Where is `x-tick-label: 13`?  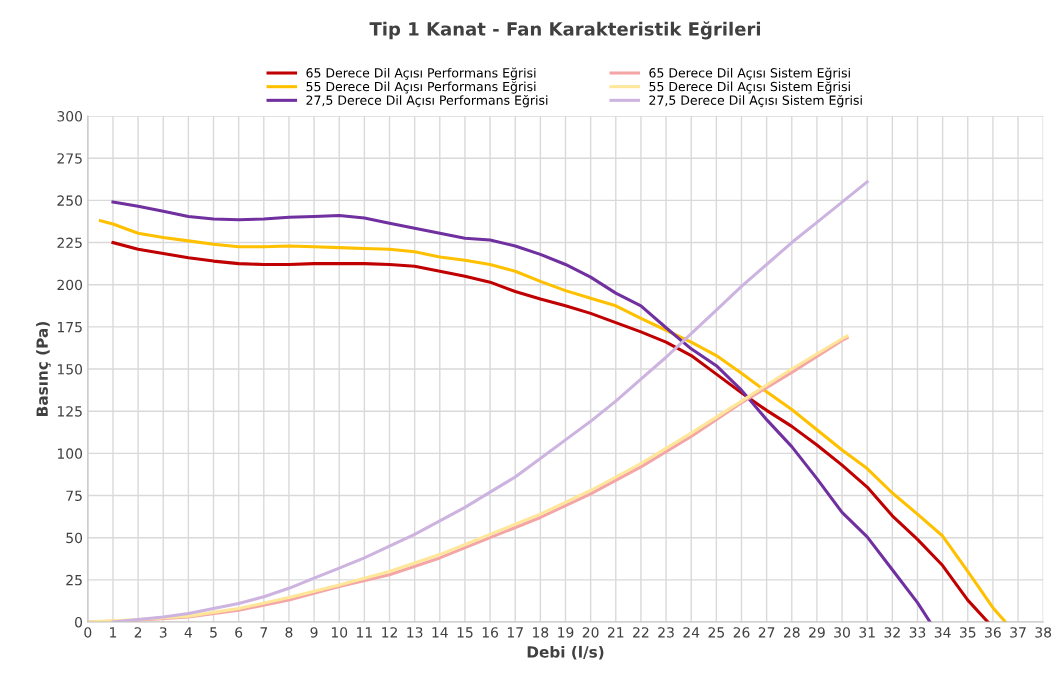
x-tick-label: 13 is located at coordinates (415, 632).